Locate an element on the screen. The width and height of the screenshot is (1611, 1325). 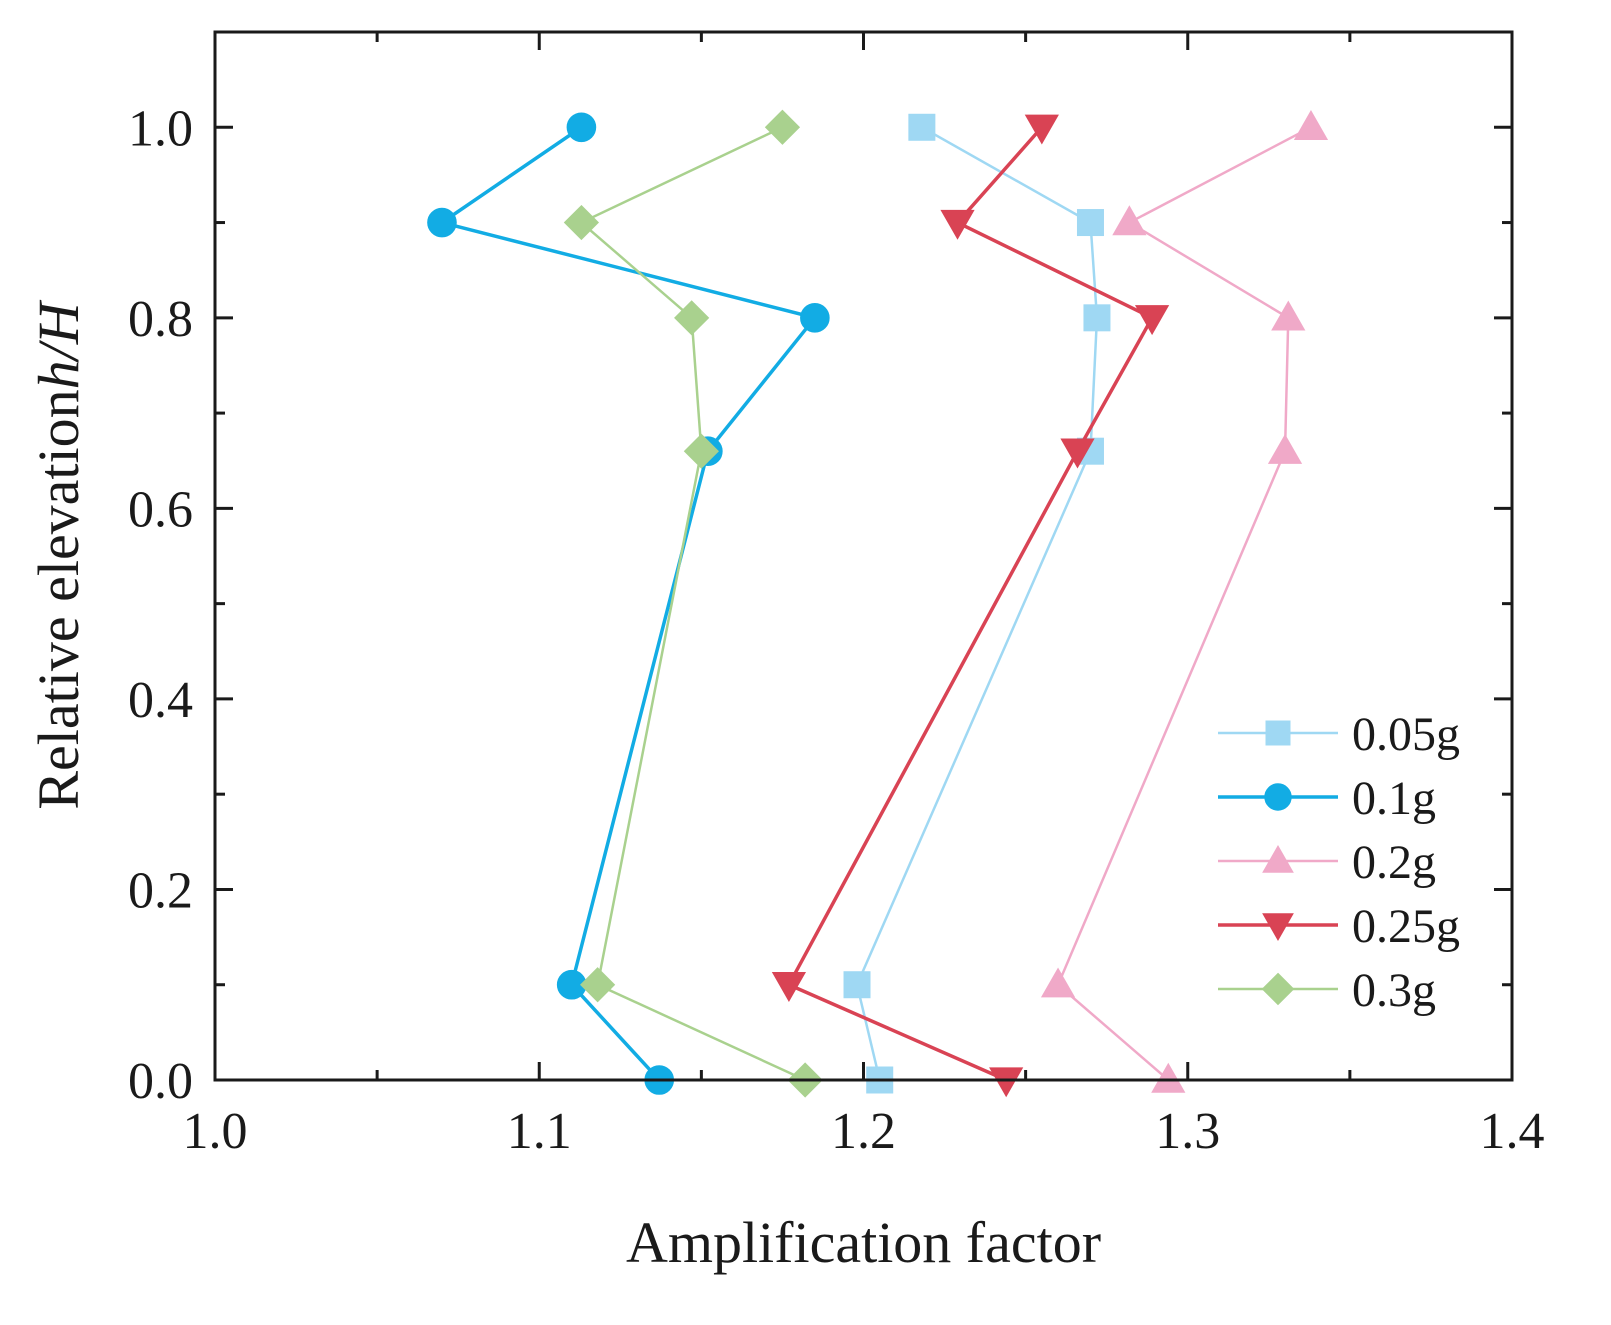
series-0.3g is located at coordinates (693, 603).